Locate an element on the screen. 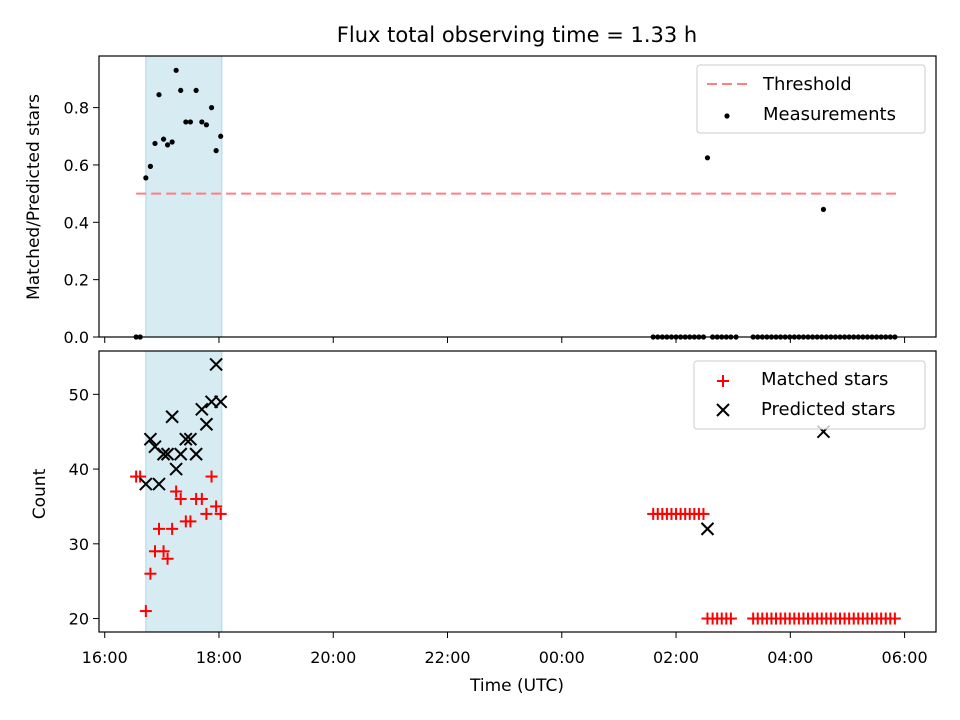 The width and height of the screenshot is (960, 720). x-tick-label: 16:00 is located at coordinates (105, 657).